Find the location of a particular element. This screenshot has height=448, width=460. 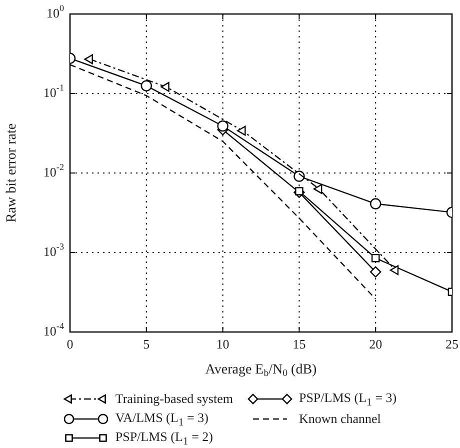

x-tick-label: 5 is located at coordinates (146, 344).